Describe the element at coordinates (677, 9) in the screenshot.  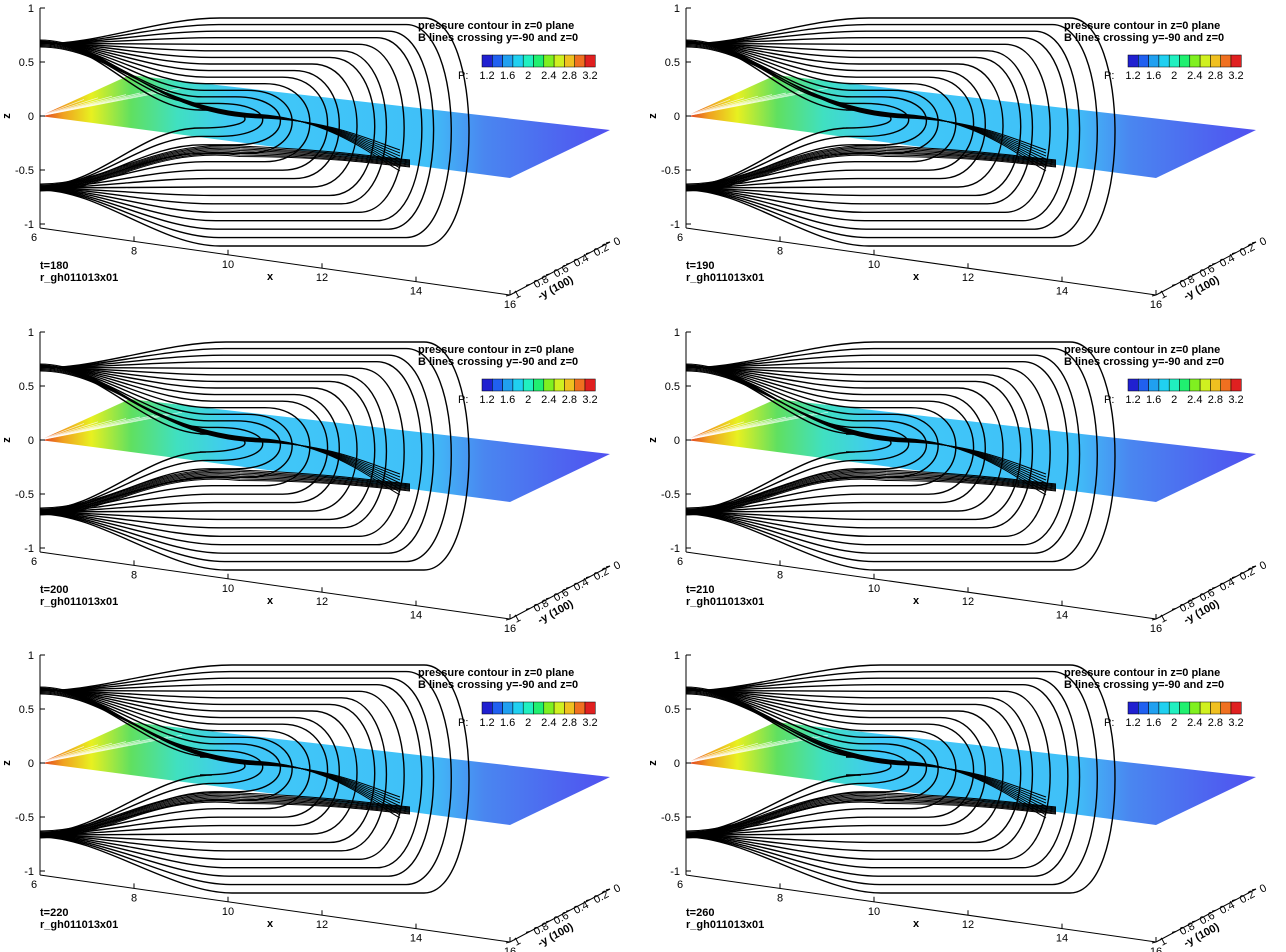
I see `z-tick-label: 1` at that location.